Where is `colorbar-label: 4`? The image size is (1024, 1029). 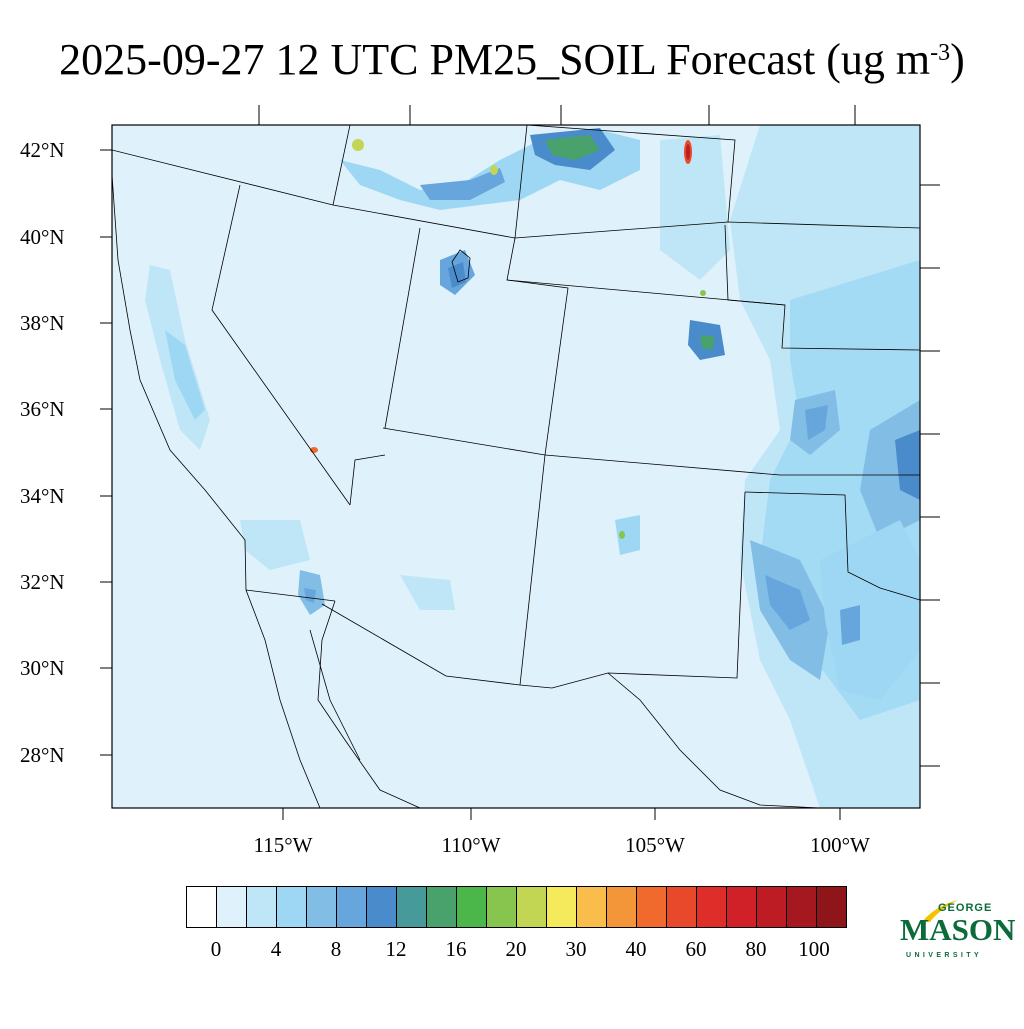 colorbar-label: 4 is located at coordinates (276, 949).